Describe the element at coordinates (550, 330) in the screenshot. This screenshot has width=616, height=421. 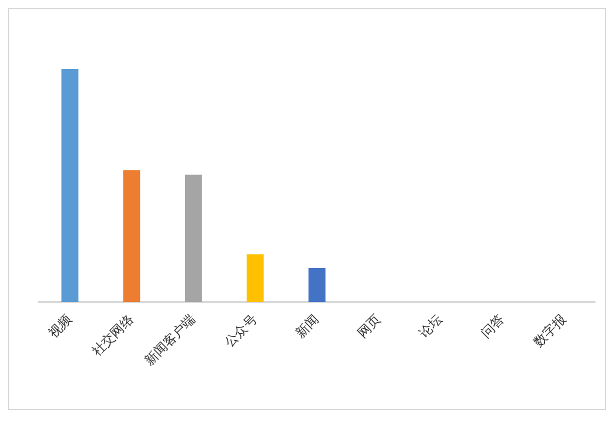
I see `x-tick-label: 数字报` at that location.